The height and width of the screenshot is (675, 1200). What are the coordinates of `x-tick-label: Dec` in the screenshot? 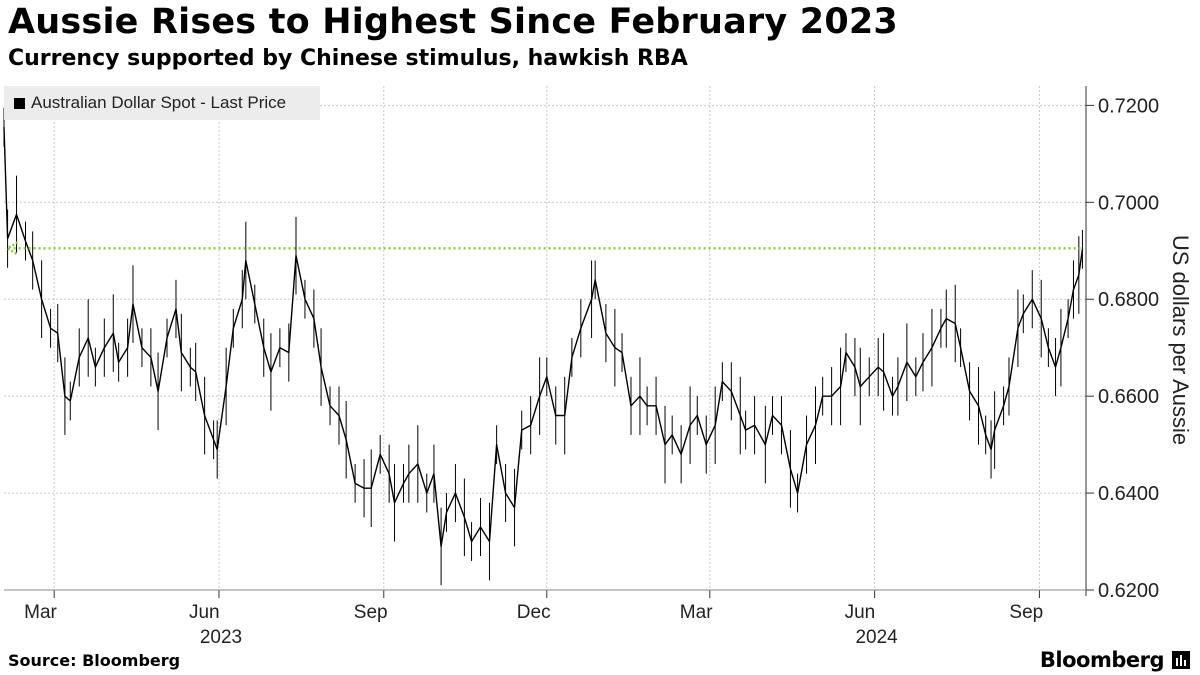 It's located at (534, 612).